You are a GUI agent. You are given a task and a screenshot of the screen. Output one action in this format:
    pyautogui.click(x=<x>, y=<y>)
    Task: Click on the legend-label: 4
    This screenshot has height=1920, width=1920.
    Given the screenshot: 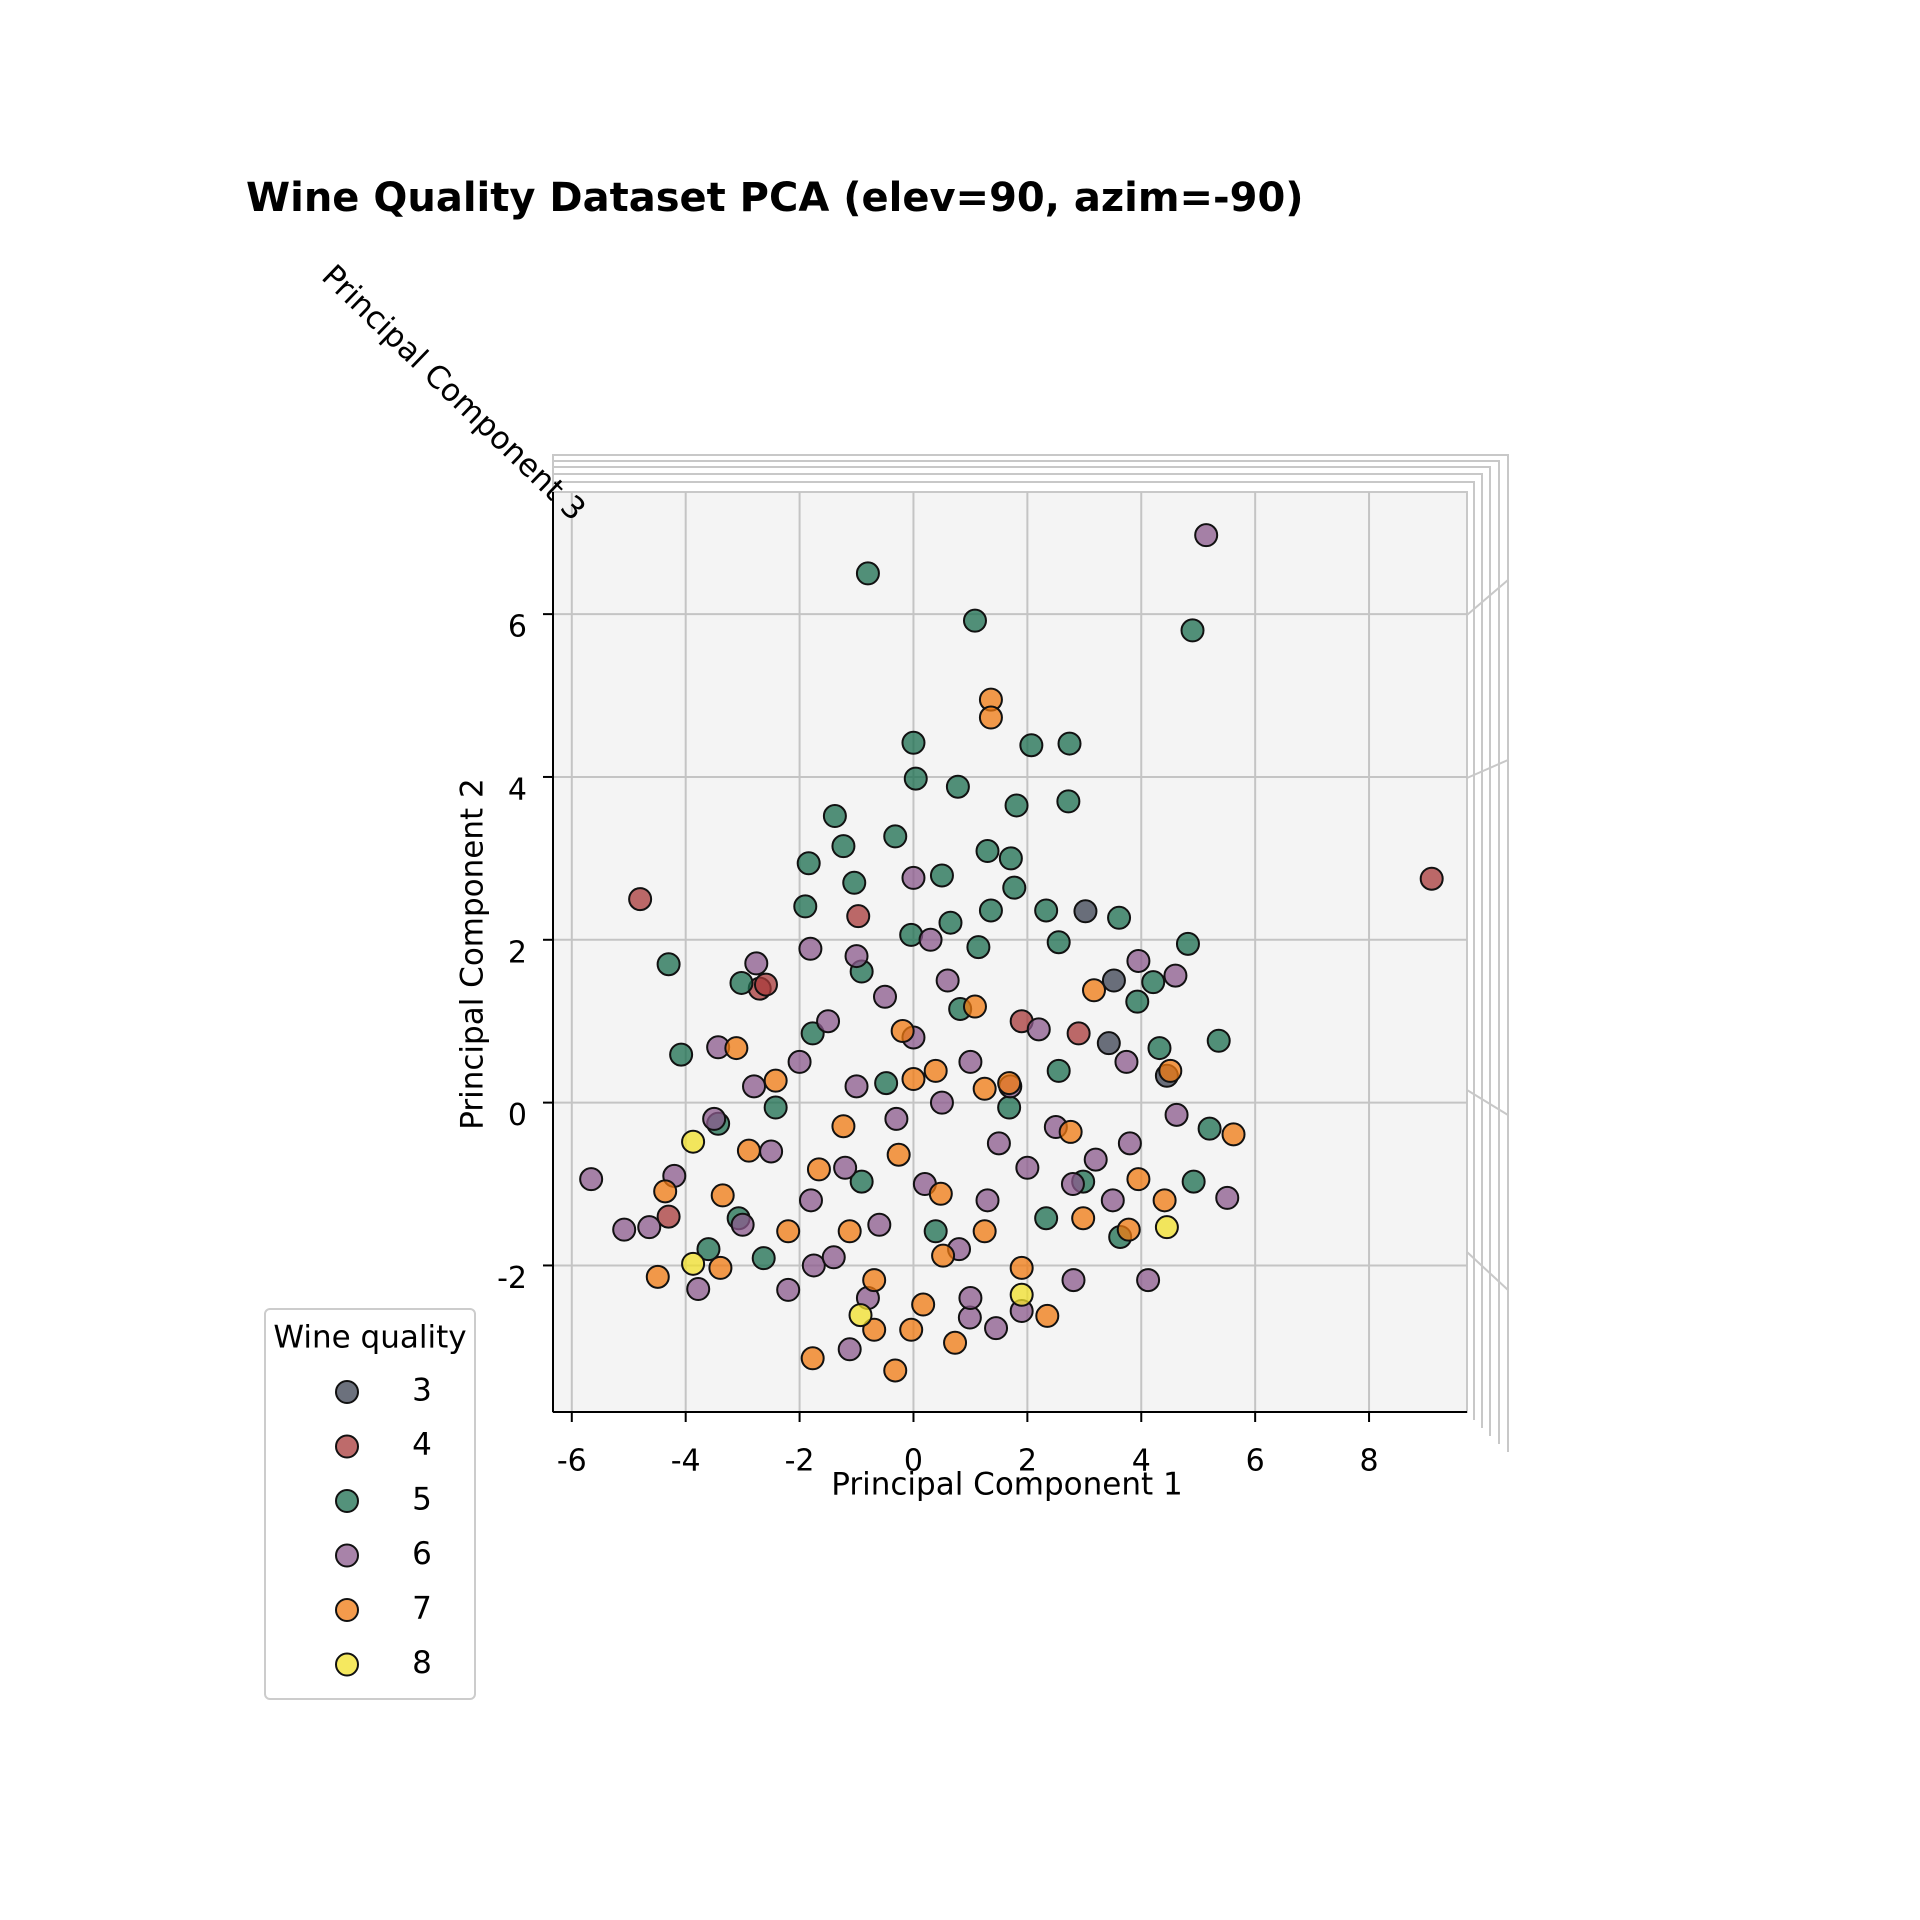 What is the action you would take?
    pyautogui.click(x=422, y=1445)
    